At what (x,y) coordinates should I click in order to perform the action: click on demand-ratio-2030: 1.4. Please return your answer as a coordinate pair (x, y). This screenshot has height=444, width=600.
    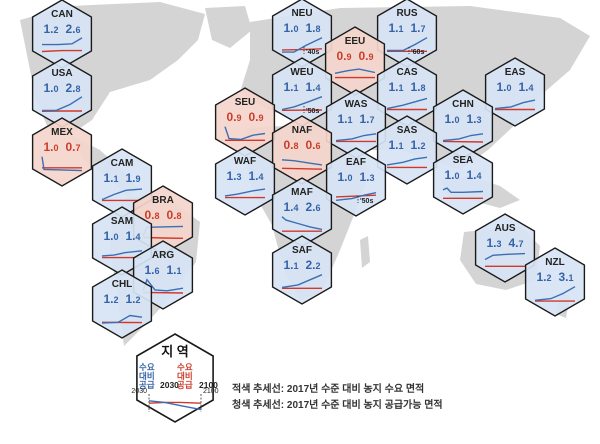
    Looking at the image, I should click on (290, 207).